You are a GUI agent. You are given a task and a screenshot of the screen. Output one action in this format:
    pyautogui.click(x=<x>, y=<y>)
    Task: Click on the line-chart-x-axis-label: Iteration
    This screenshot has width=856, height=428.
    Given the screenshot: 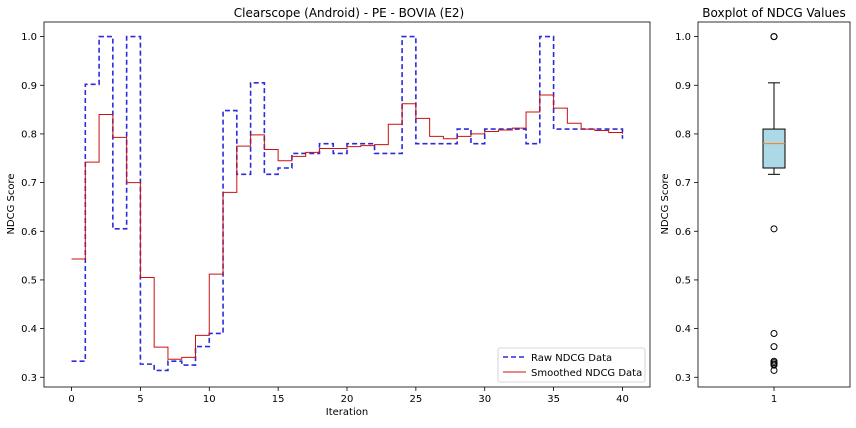 What is the action you would take?
    pyautogui.click(x=347, y=412)
    